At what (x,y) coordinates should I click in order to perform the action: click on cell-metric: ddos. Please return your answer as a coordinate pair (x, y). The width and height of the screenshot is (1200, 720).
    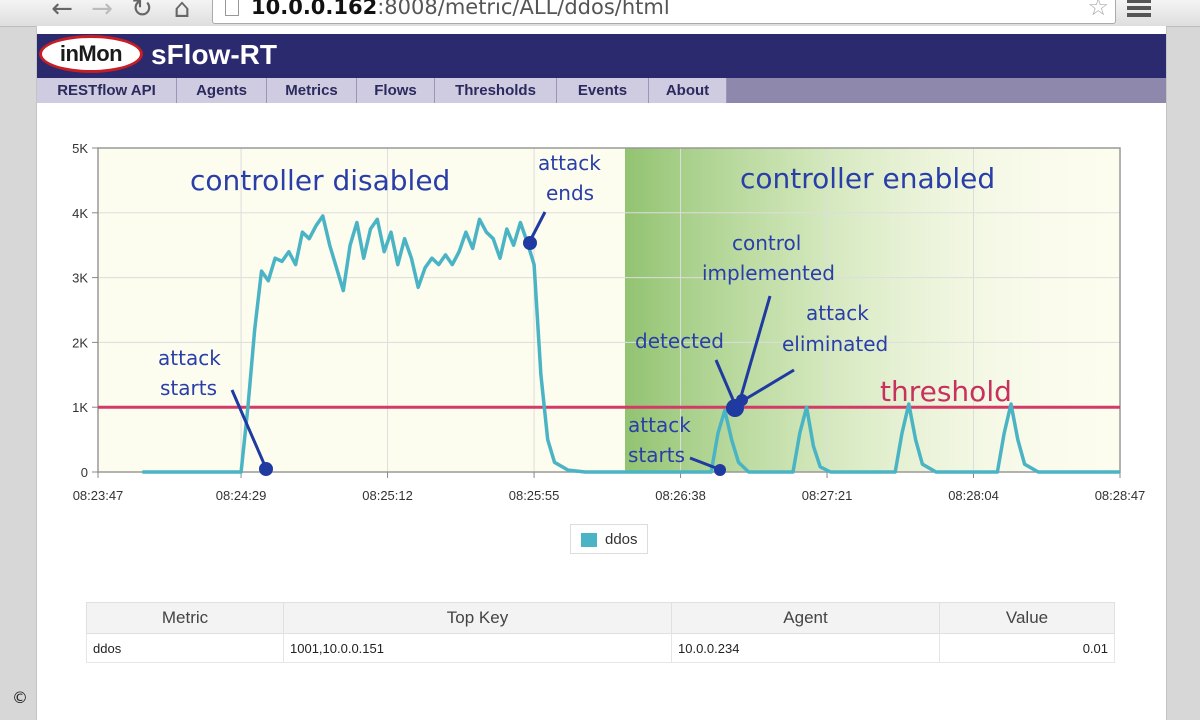
    Looking at the image, I should click on (185, 648).